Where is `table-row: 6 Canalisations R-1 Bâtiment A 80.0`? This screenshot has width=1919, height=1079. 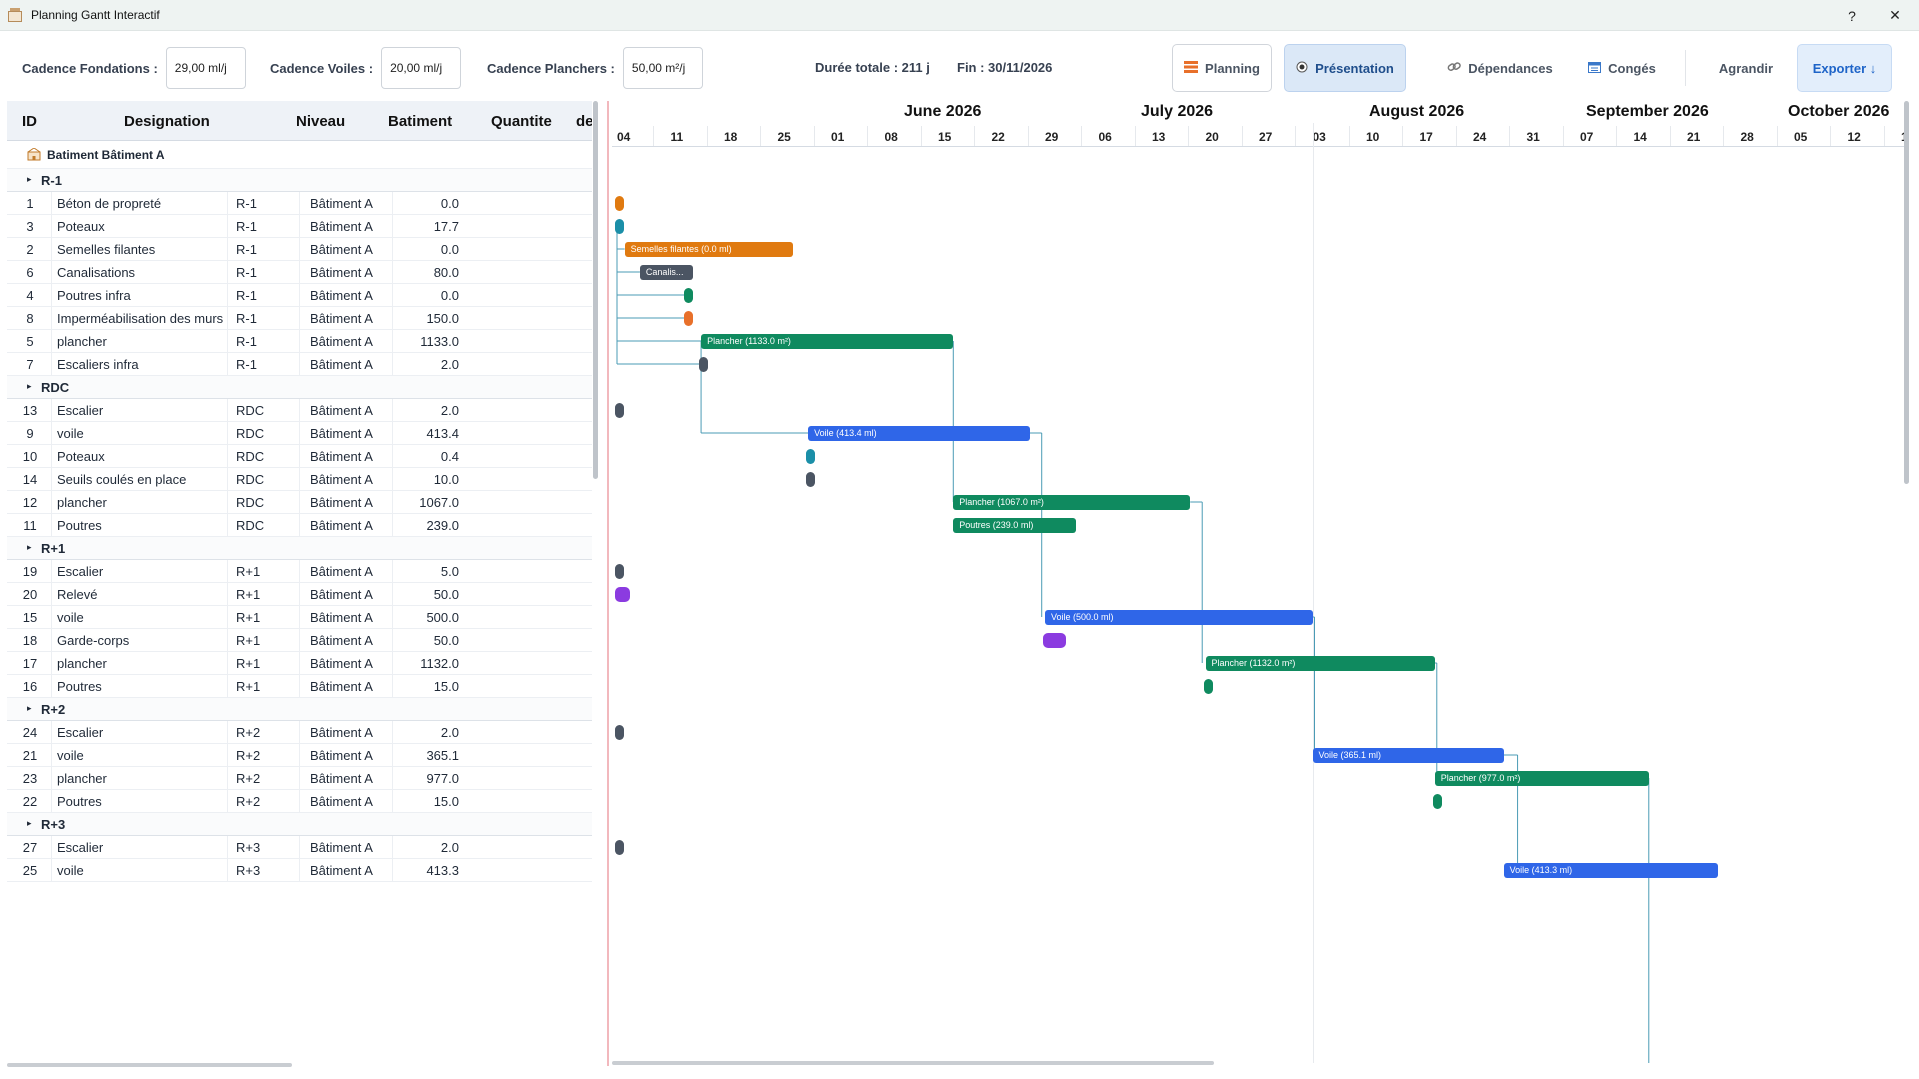
table-row: 6 Canalisations R-1 Bâtiment A 80.0 is located at coordinates (299, 272).